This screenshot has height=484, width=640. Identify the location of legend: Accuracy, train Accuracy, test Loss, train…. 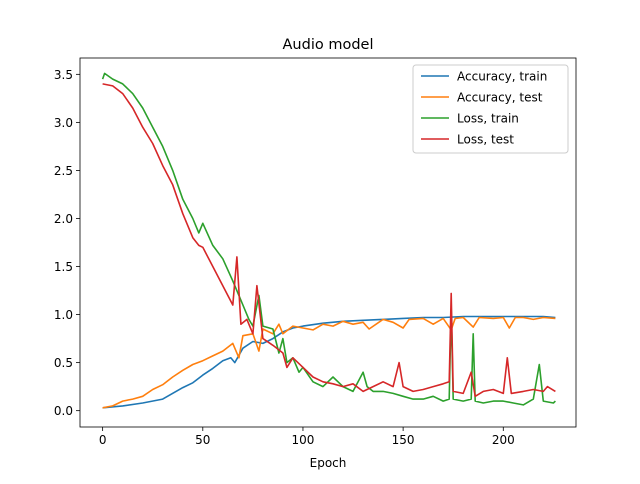
(490, 109).